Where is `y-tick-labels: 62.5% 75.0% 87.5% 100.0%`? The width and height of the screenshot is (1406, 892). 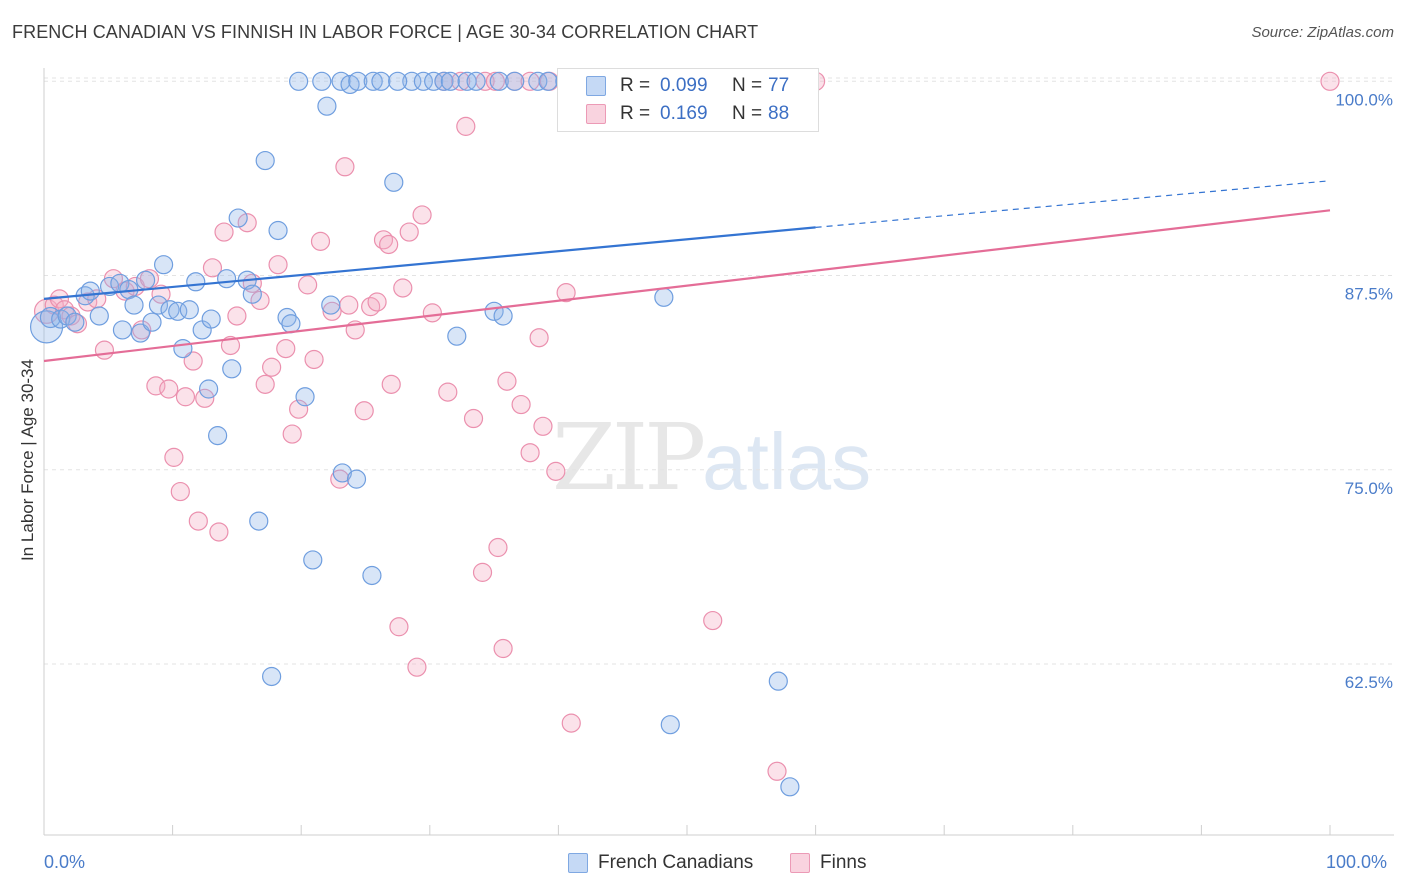 y-tick-labels: 62.5% 75.0% 87.5% 100.0% is located at coordinates (1364, 391).